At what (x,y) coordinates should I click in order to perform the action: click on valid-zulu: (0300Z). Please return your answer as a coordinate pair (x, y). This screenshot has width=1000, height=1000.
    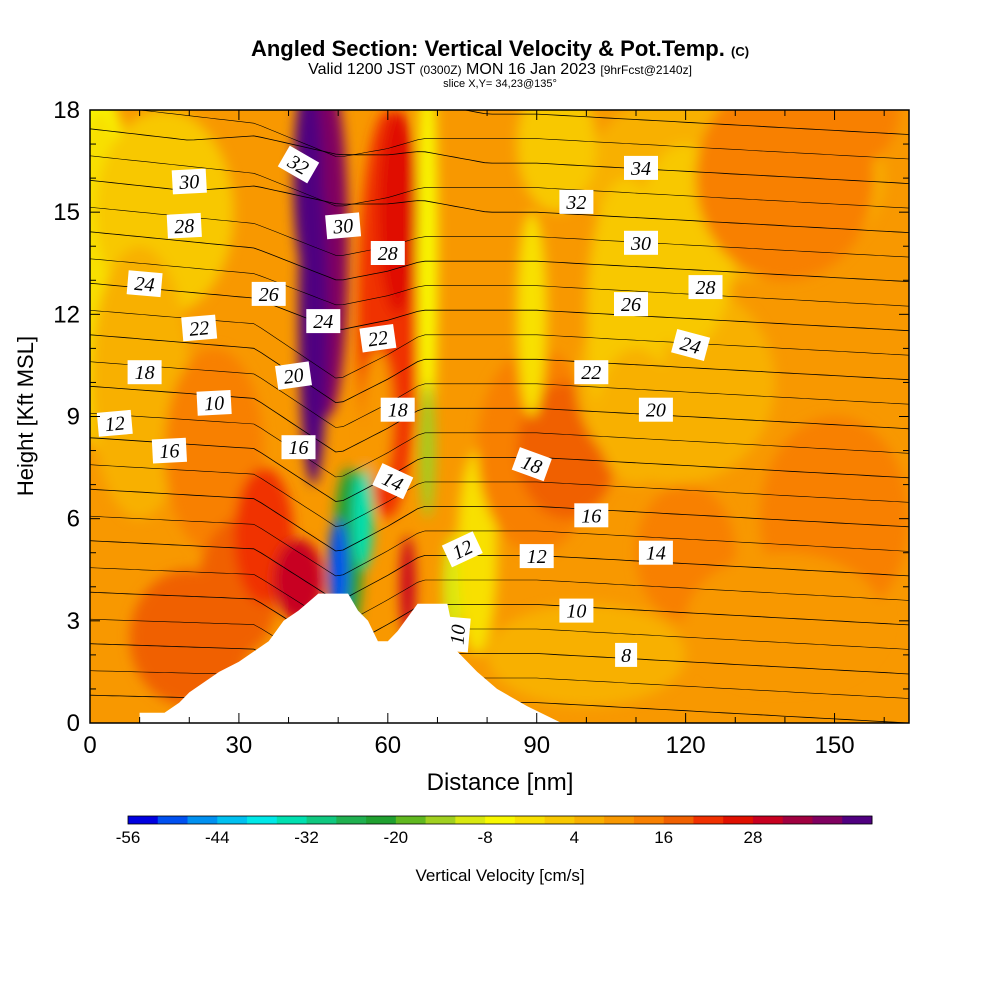
    Looking at the image, I should click on (440, 70).